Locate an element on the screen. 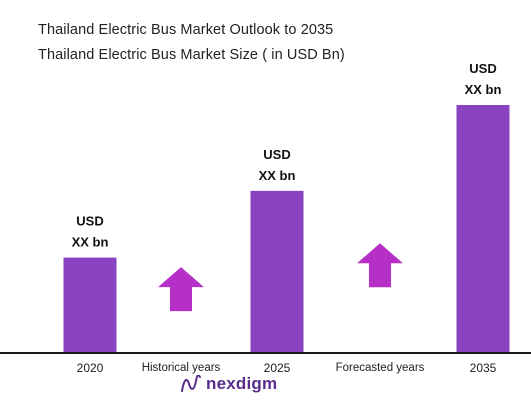  bar-2020 is located at coordinates (90, 305).